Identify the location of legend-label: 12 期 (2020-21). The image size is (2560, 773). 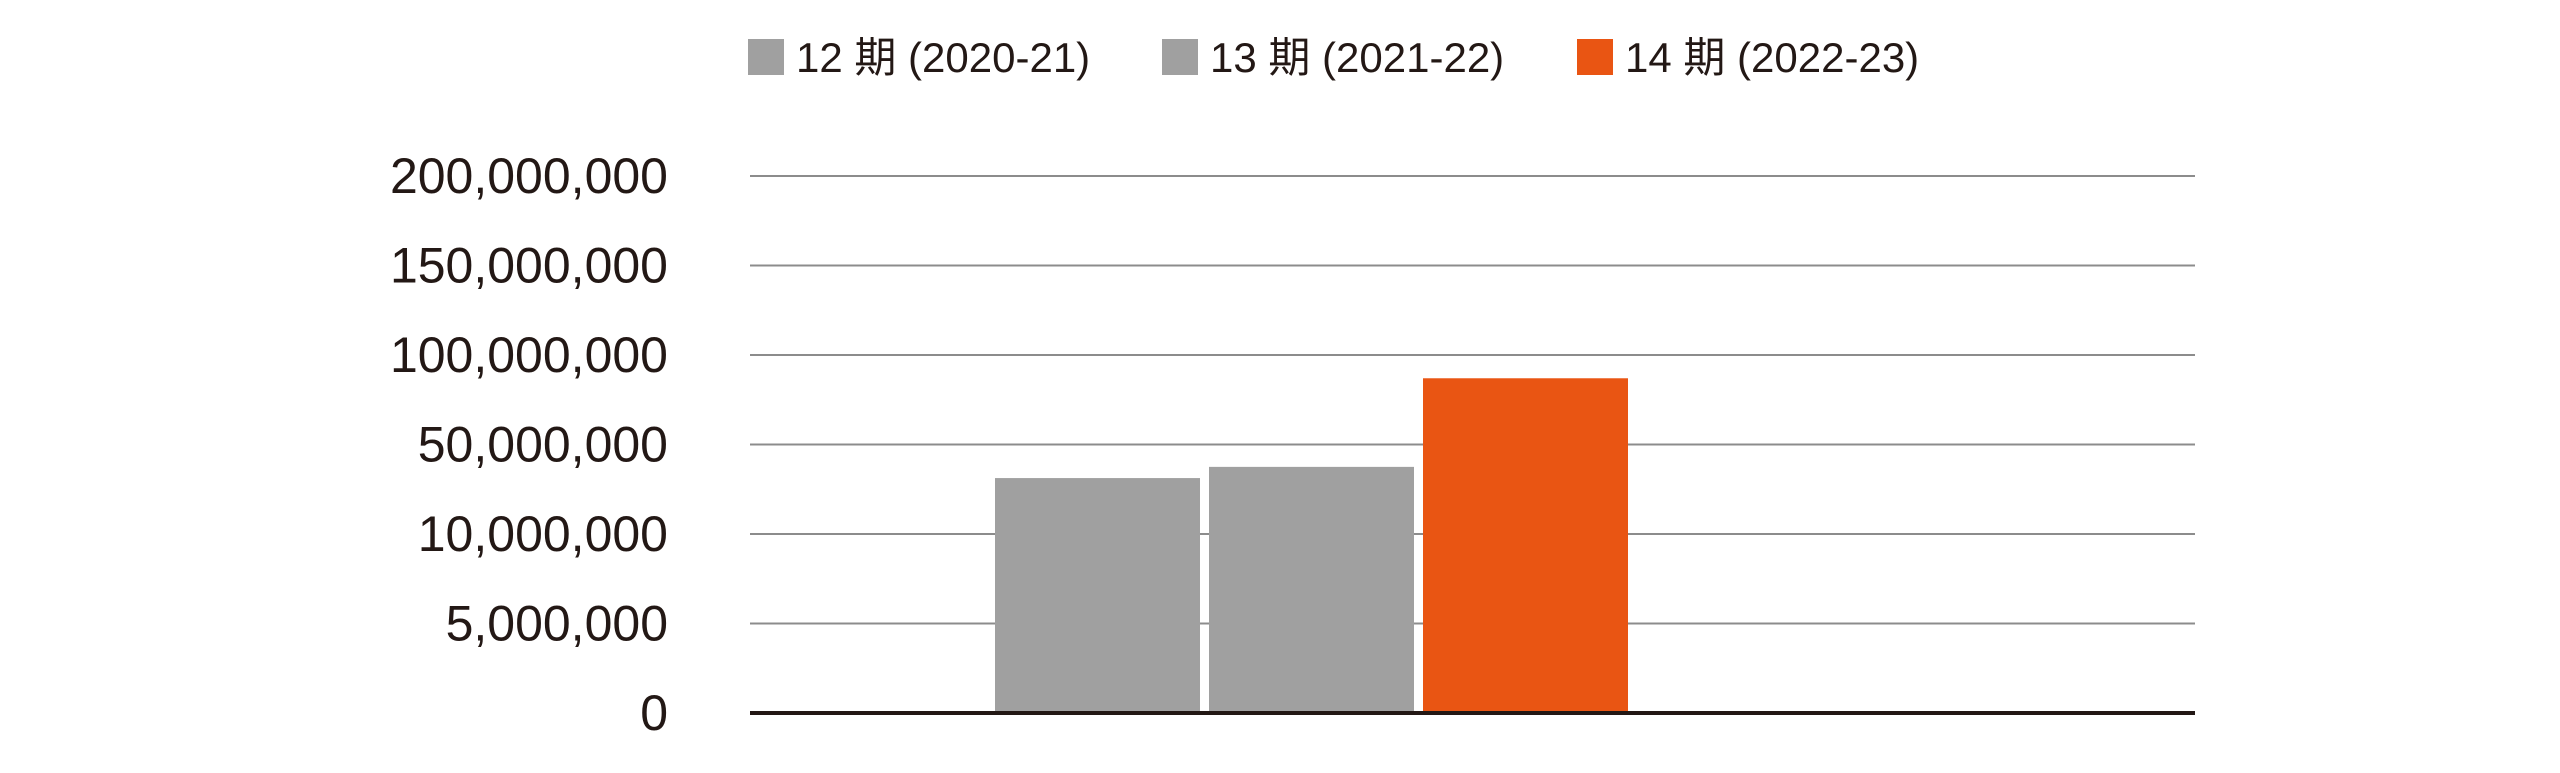
(943, 57).